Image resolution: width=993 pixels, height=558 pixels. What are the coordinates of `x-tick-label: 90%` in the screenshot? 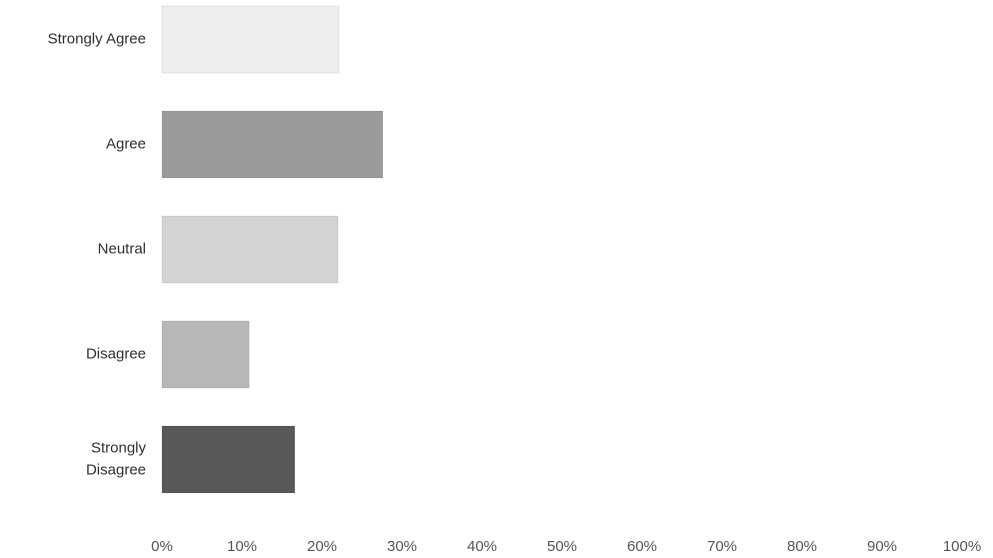 It's located at (882, 546).